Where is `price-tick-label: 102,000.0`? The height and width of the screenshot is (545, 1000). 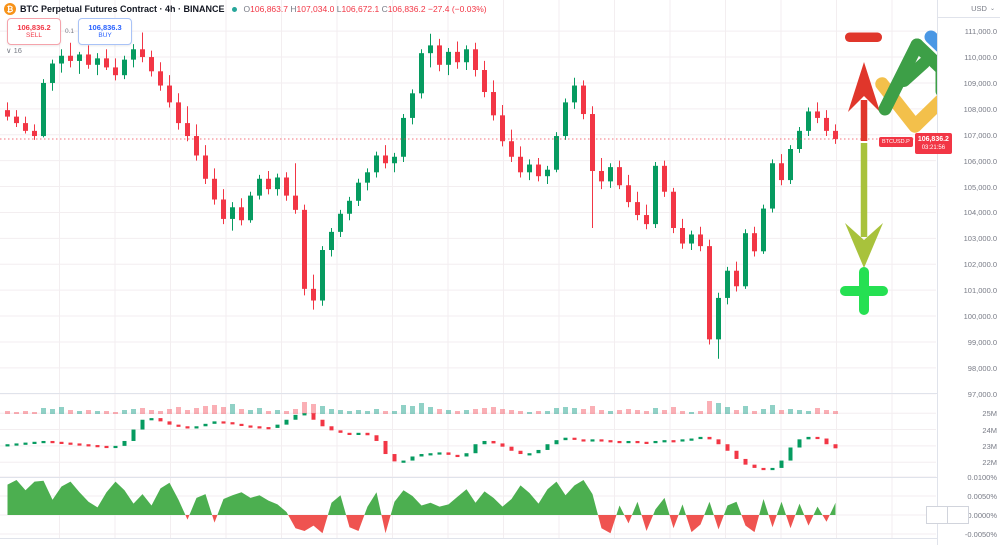 price-tick-label: 102,000.0 is located at coordinates (980, 265).